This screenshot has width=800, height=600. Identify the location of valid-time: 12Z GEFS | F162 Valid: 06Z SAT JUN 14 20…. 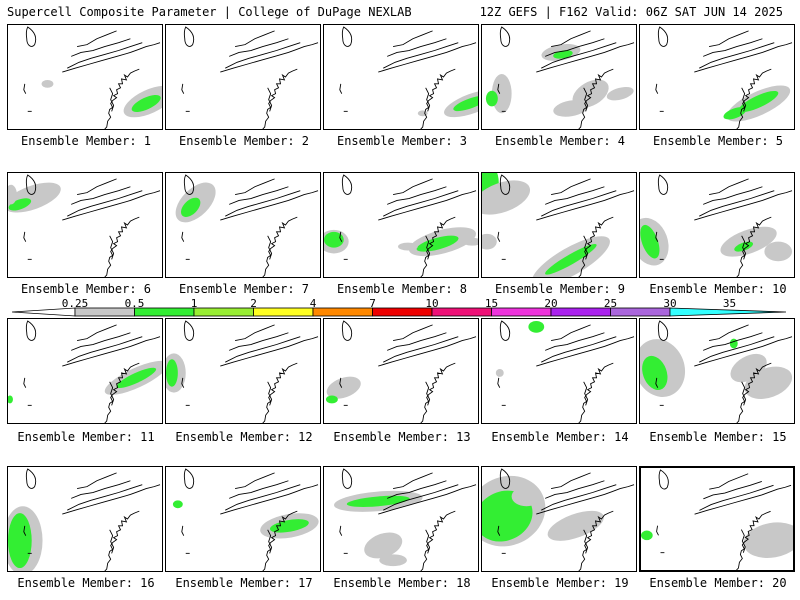
(631, 12).